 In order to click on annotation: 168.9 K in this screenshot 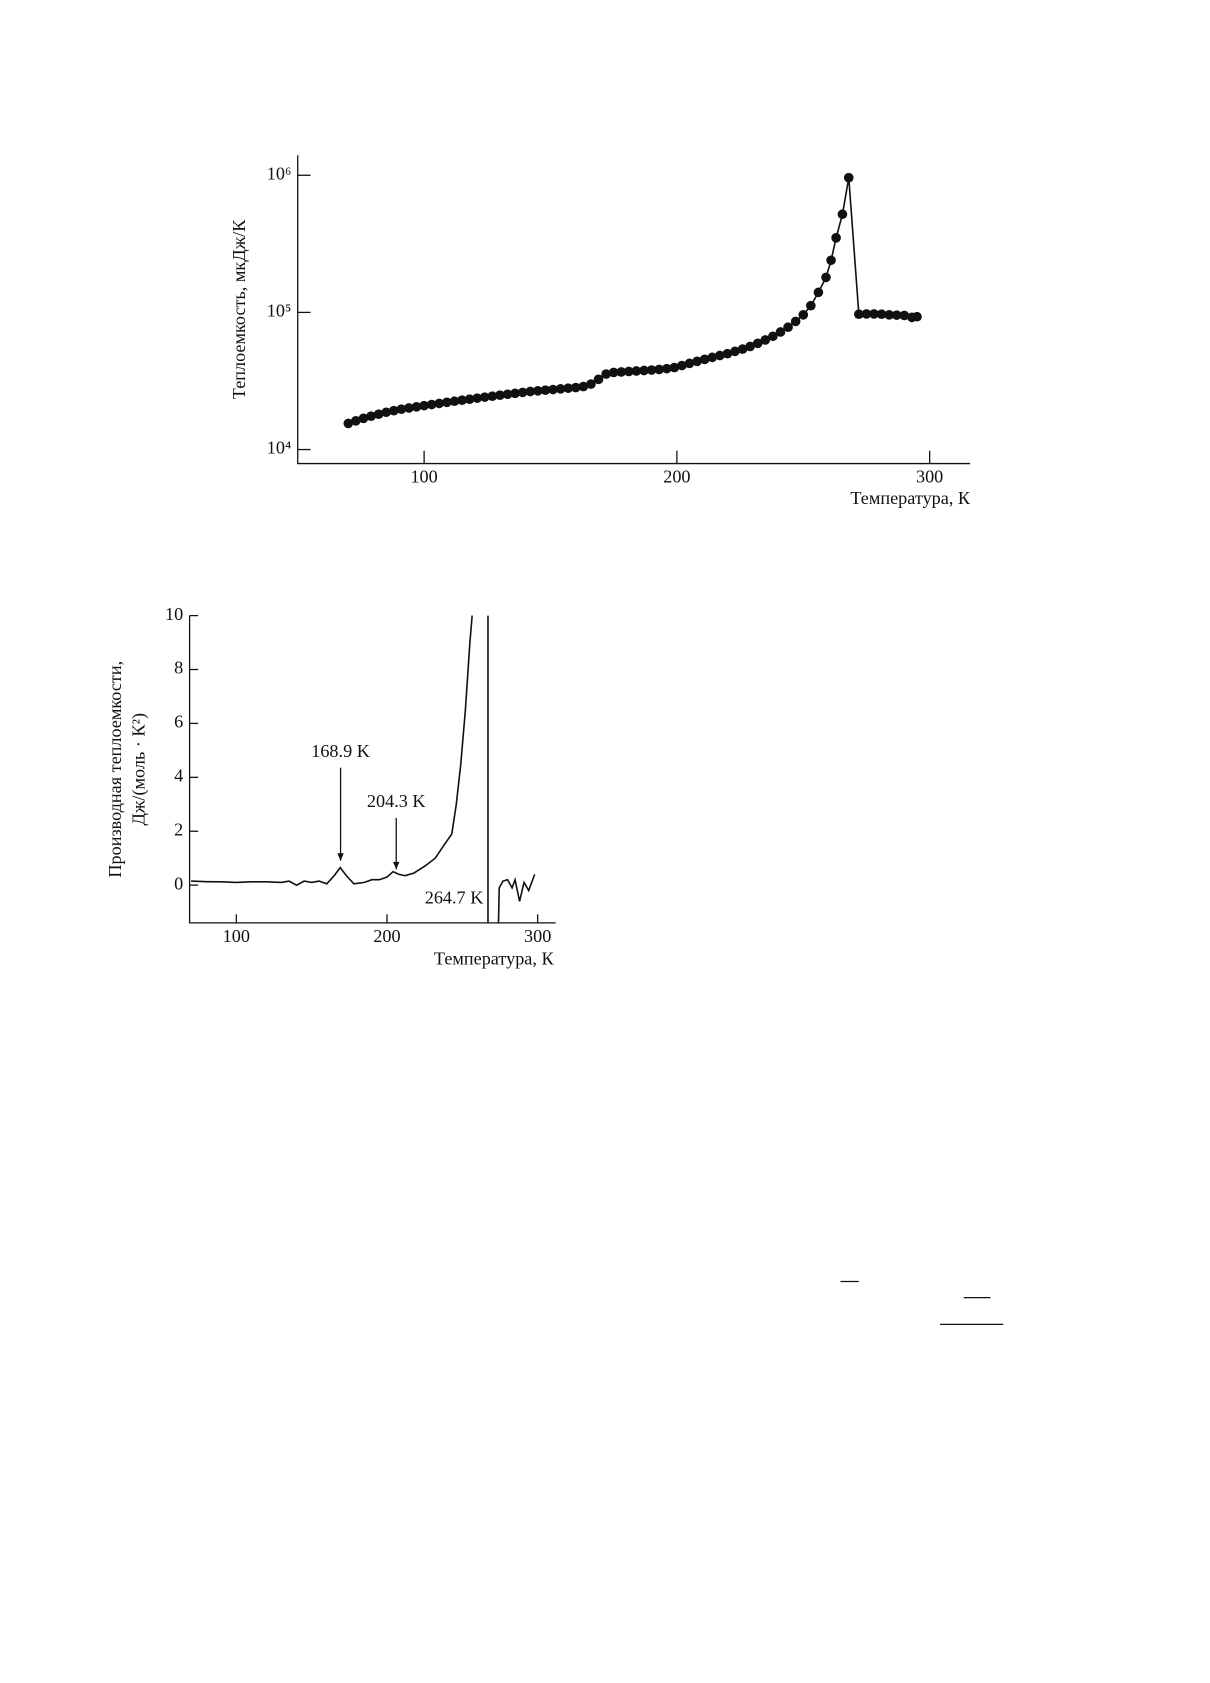, I will do `click(340, 751)`.